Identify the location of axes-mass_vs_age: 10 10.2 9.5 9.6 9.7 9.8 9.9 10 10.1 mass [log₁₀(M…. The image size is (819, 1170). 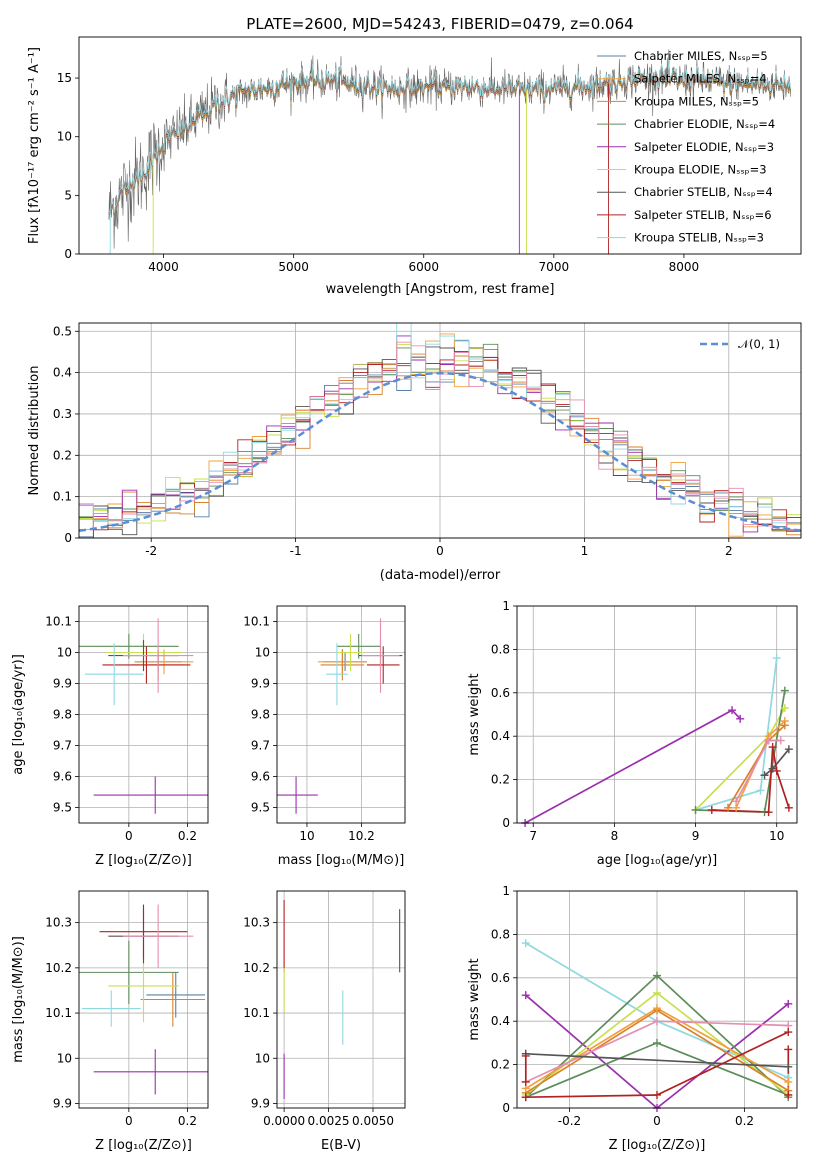
(324, 736).